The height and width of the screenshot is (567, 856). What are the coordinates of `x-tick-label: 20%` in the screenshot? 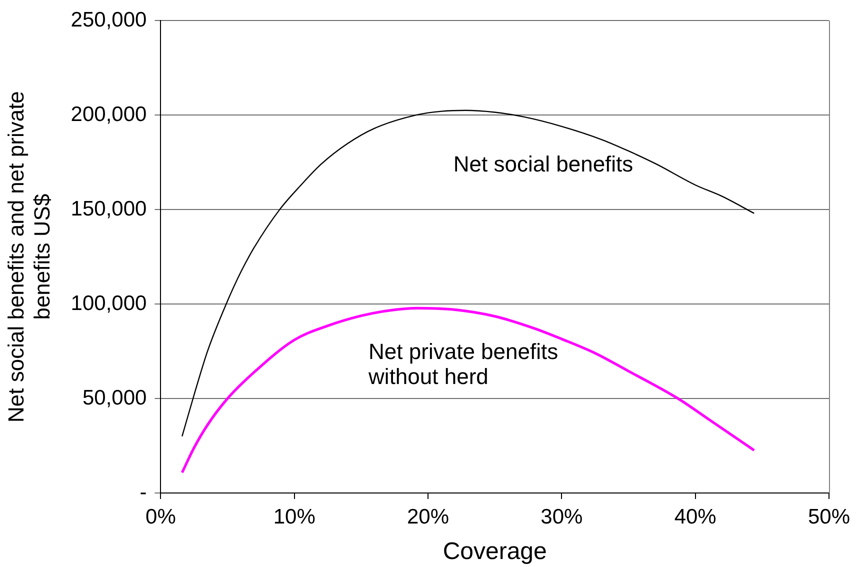 It's located at (428, 516).